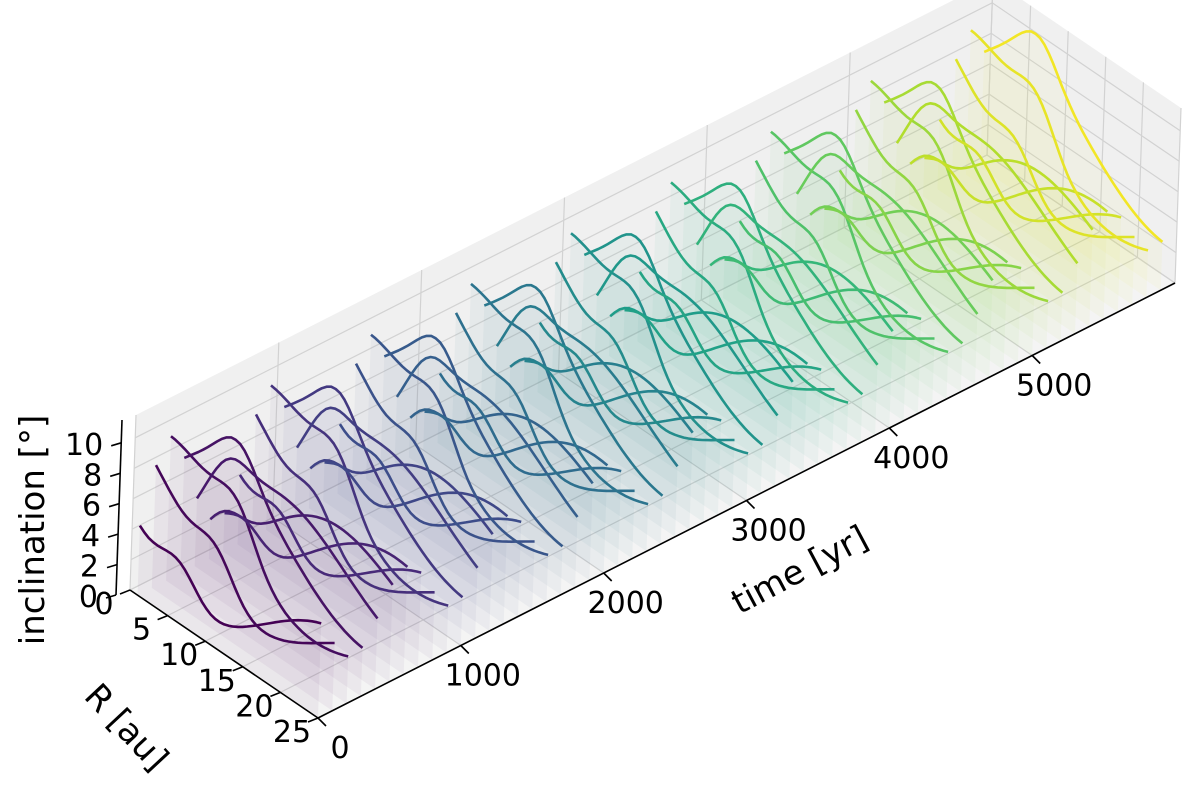 This screenshot has width=1200, height=785. I want to click on y-tick-label: 10, so click(179, 655).